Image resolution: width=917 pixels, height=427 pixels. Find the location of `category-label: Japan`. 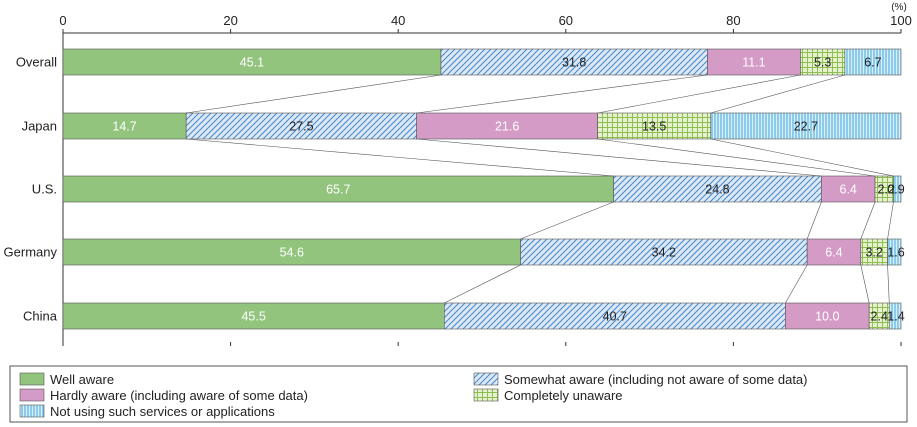

category-label: Japan is located at coordinates (39, 126).